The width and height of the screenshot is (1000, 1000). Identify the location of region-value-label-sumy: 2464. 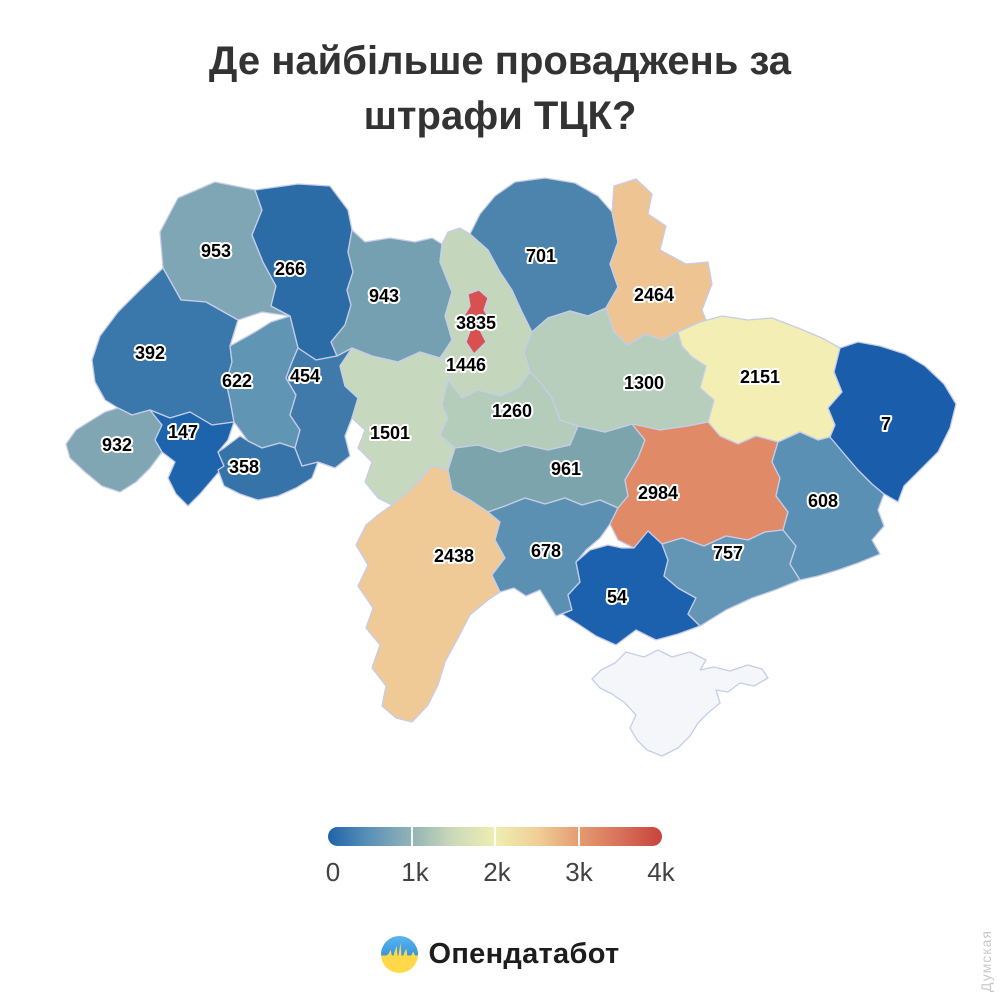
(654, 295).